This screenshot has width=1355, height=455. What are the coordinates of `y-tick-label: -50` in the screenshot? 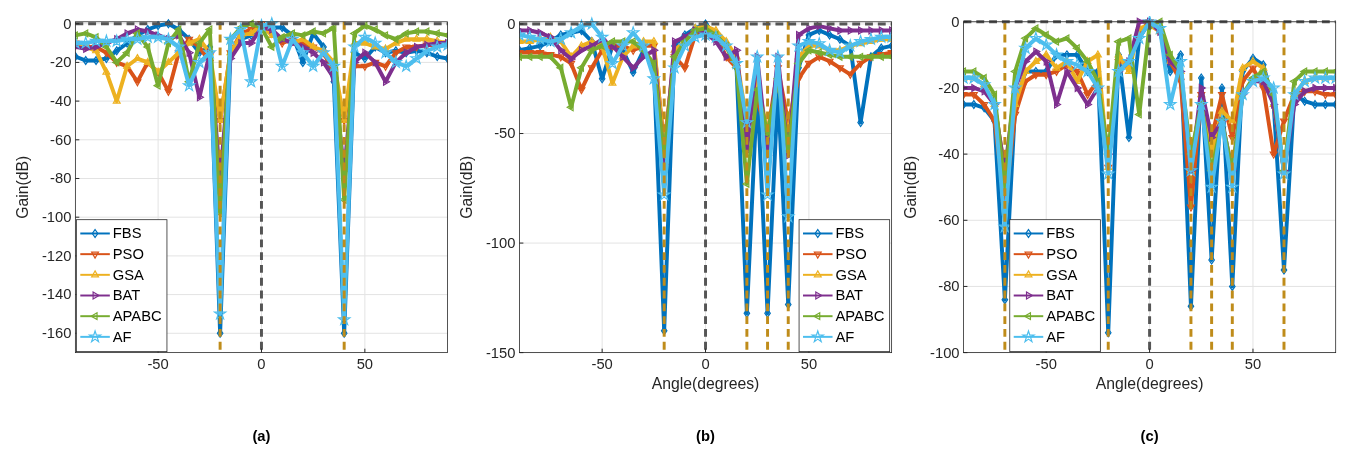 It's located at (505, 133).